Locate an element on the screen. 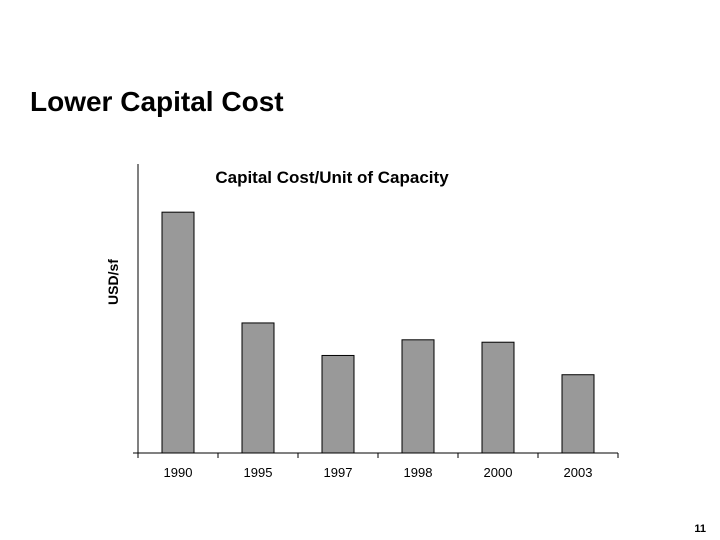  slide-number: 11 is located at coordinates (700, 529).